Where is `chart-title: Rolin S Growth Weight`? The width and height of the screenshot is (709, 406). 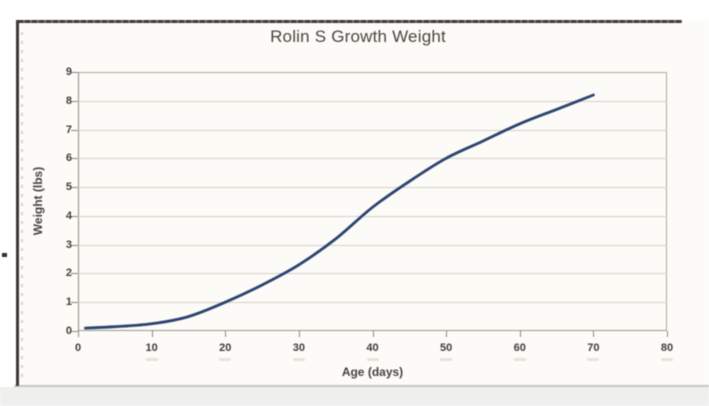 chart-title: Rolin S Growth Weight is located at coordinates (358, 36).